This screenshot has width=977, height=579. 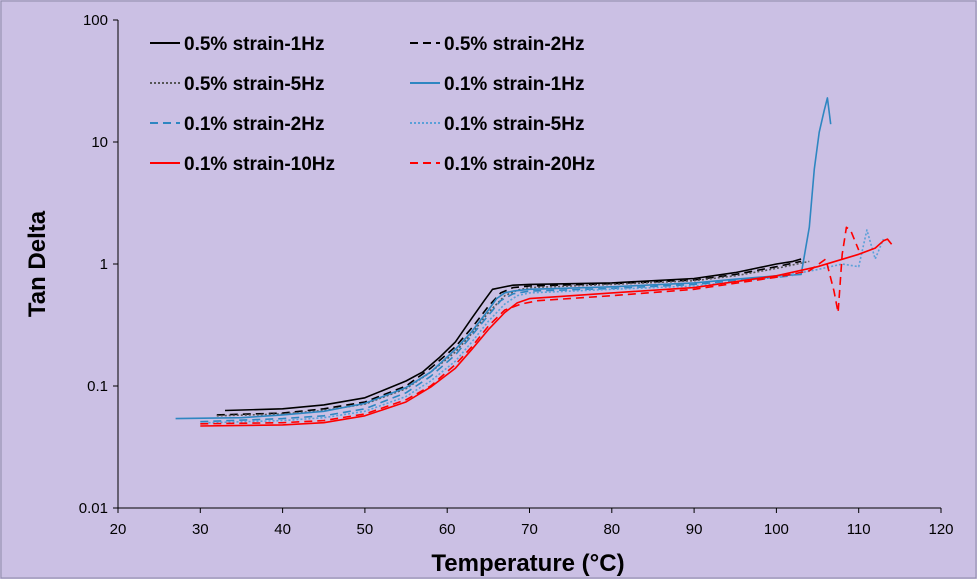 What do you see at coordinates (514, 84) in the screenshot?
I see `legend-label-4: 0.1% strain-1Hz` at bounding box center [514, 84].